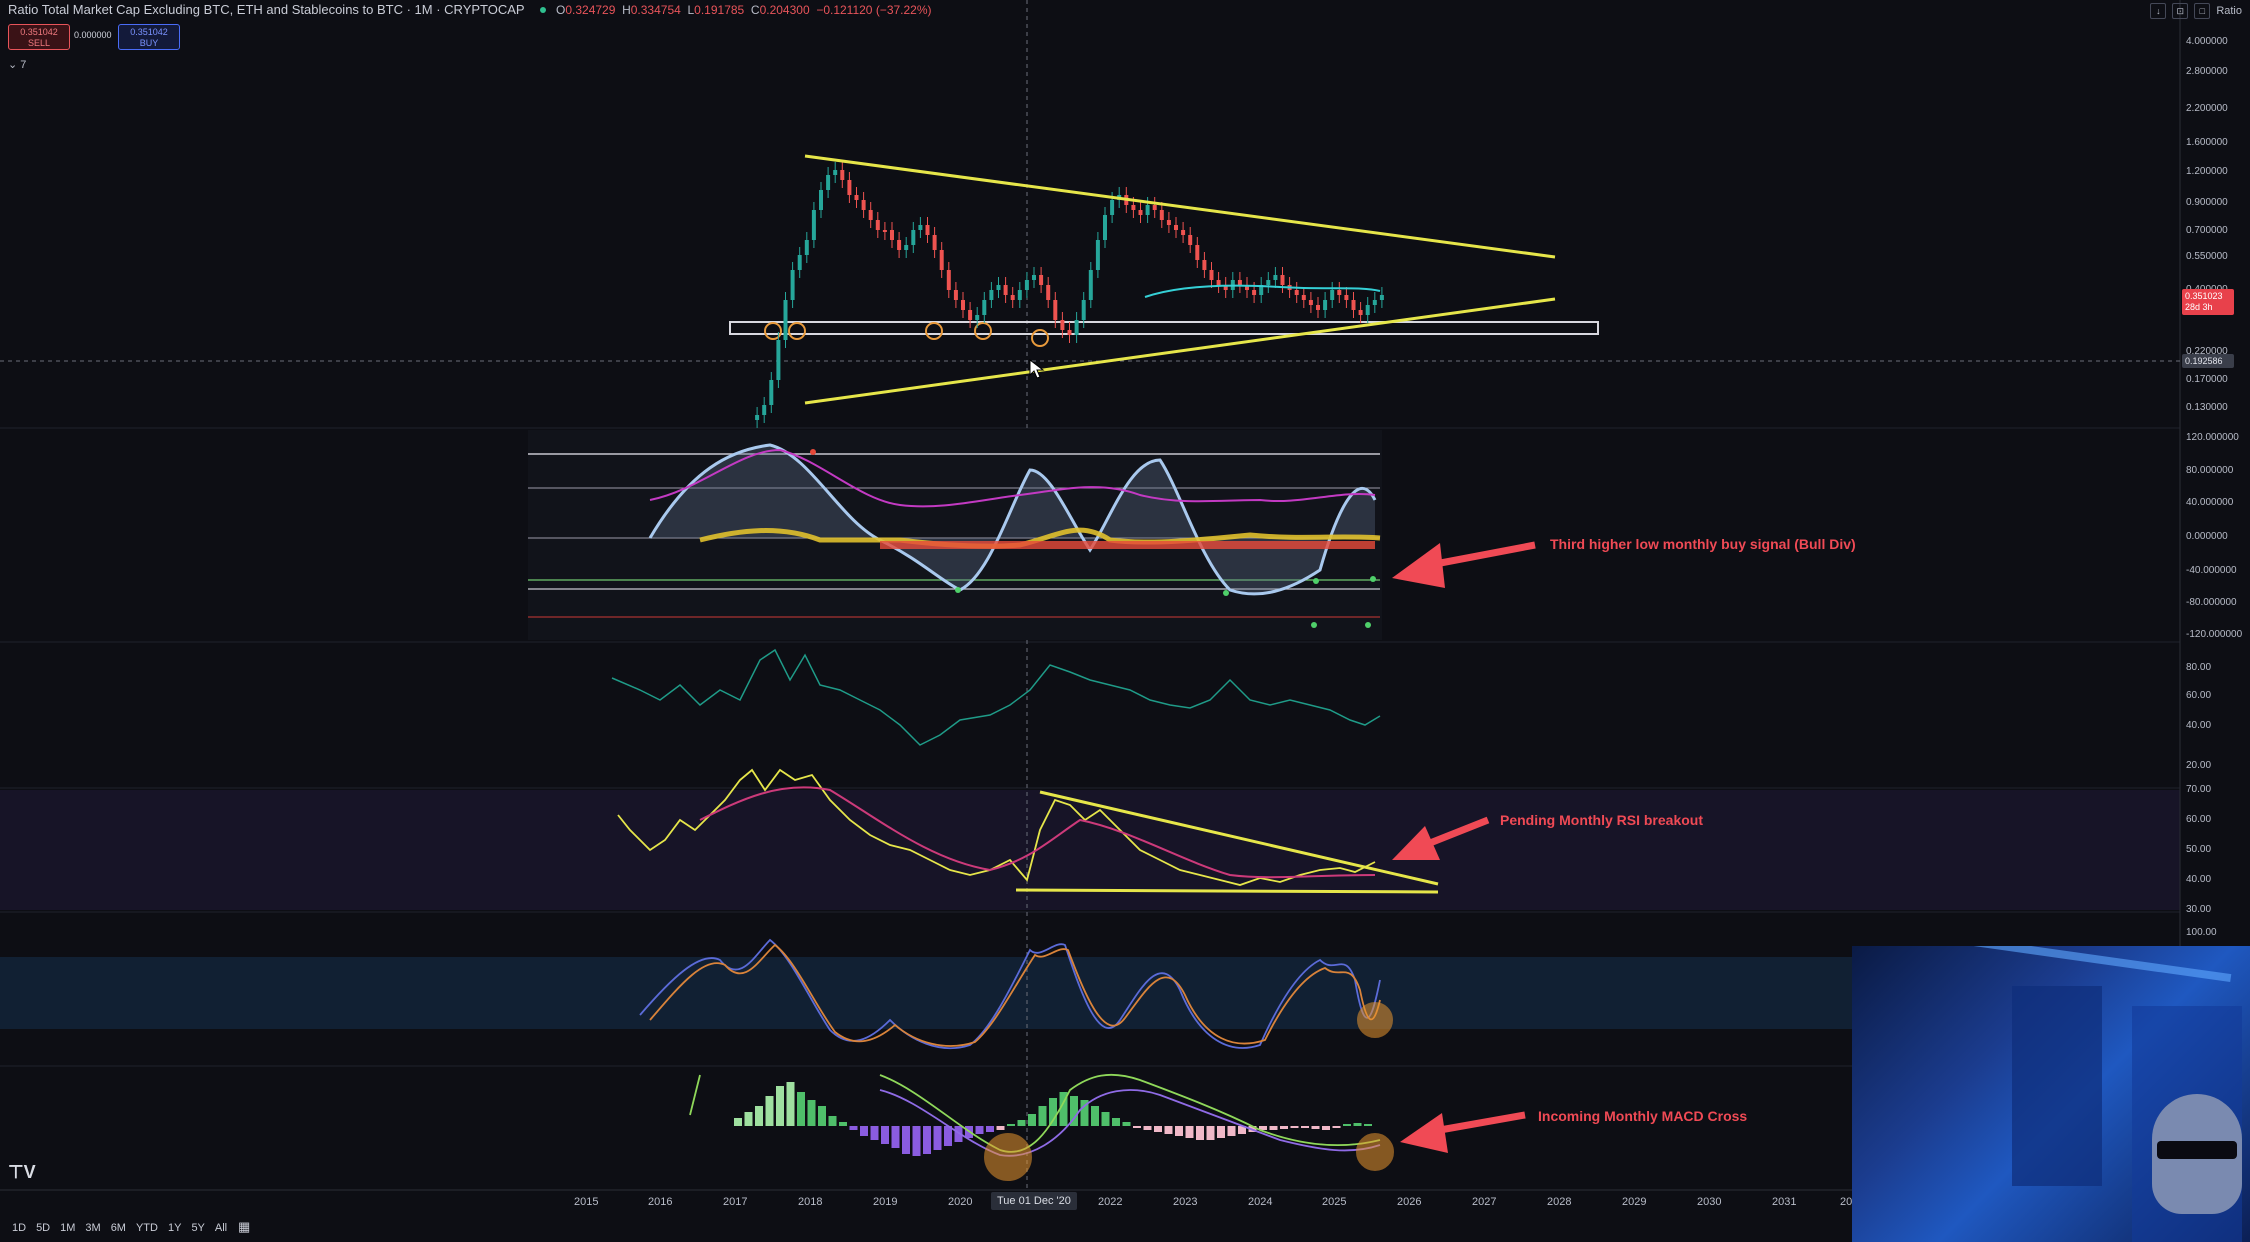 The image size is (2250, 1242). Describe the element at coordinates (2207, 351) in the screenshot. I see `price-axis-label: 0.220000` at that location.